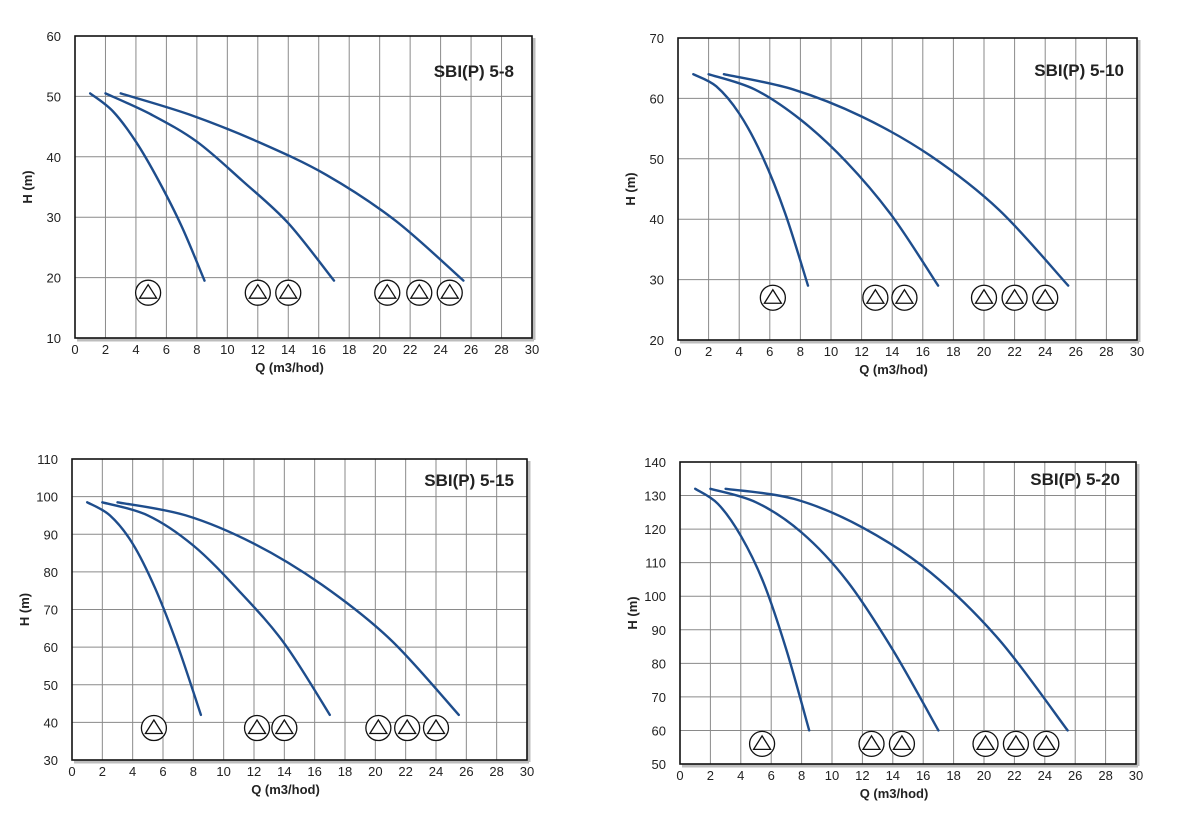 The image size is (1177, 831). What do you see at coordinates (51, 572) in the screenshot?
I see `y-tick-label: 80` at bounding box center [51, 572].